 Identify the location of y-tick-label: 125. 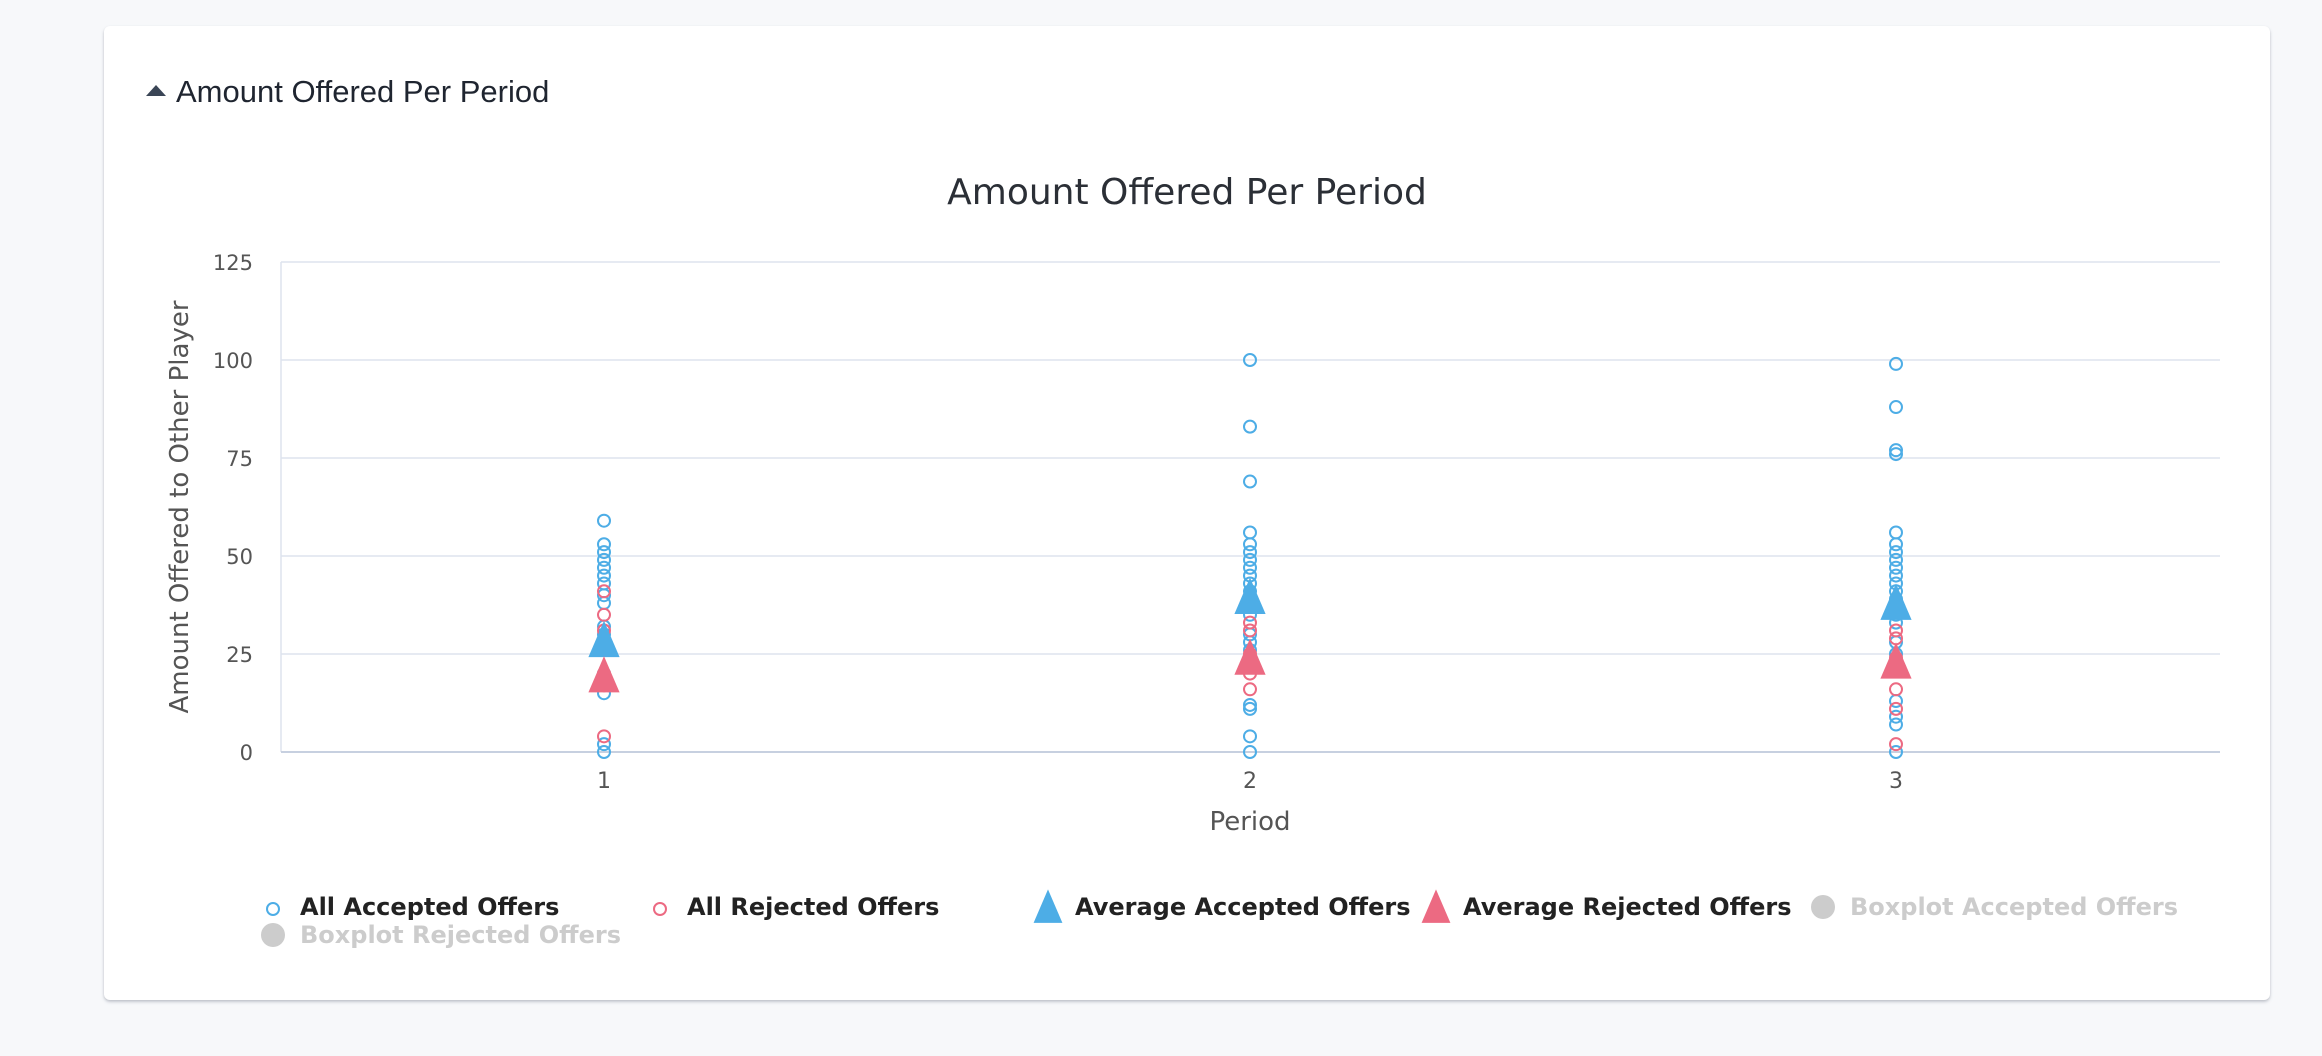
(233, 263).